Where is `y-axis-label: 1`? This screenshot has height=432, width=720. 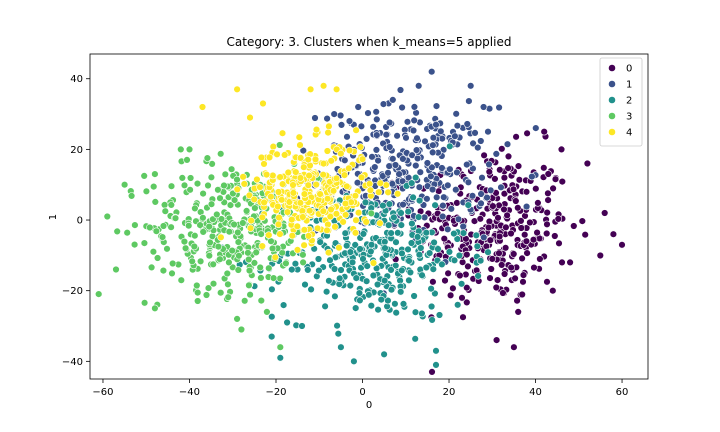
y-axis-label: 1 is located at coordinates (53, 217).